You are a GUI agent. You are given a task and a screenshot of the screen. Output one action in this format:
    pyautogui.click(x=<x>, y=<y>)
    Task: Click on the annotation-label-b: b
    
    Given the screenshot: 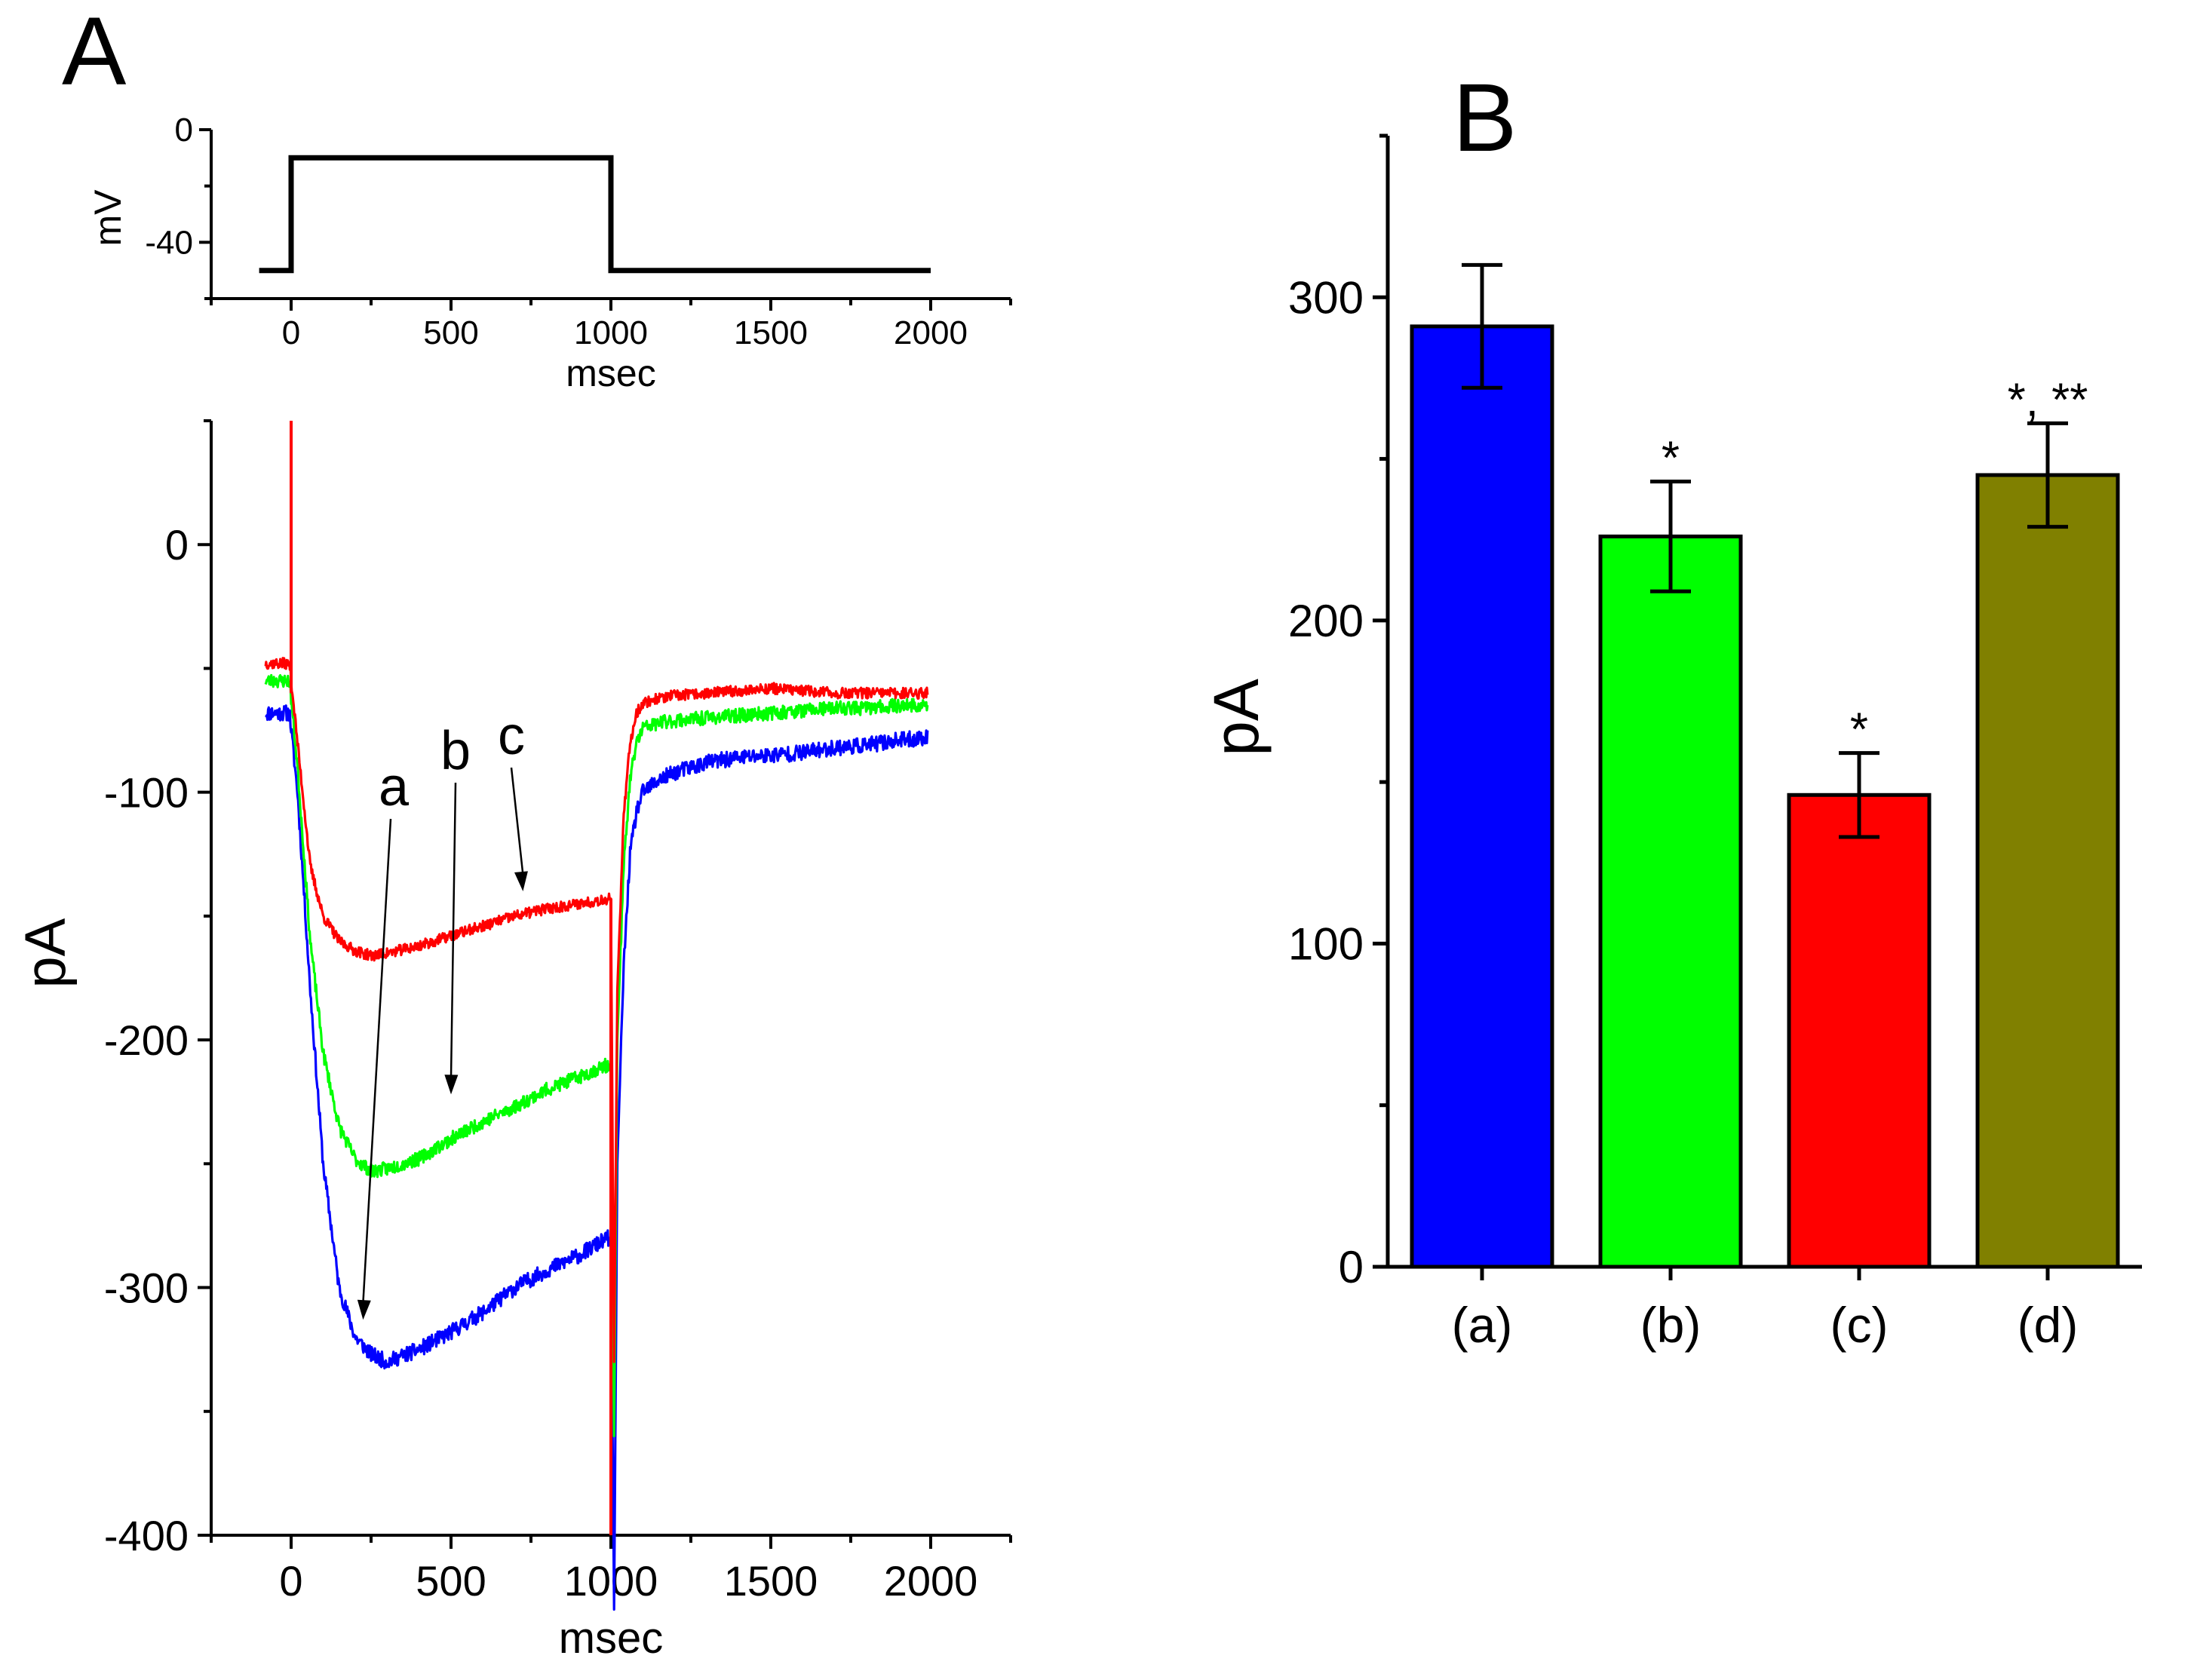 What is the action you would take?
    pyautogui.click(x=456, y=751)
    